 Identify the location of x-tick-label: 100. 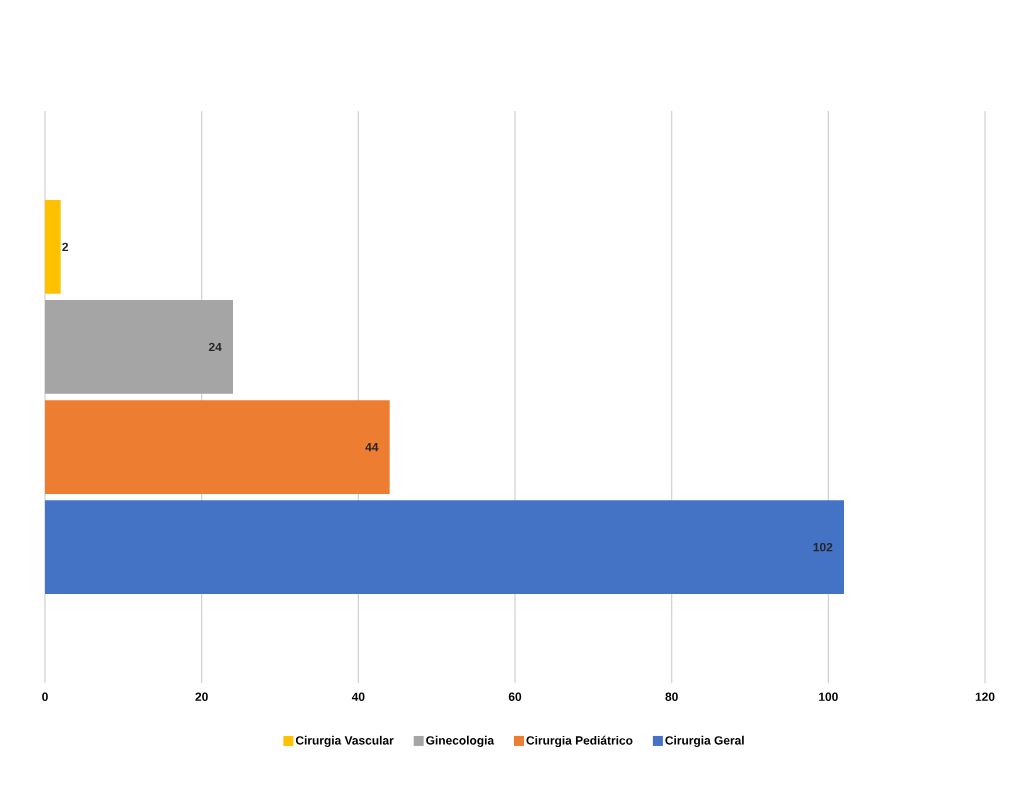
(828, 696).